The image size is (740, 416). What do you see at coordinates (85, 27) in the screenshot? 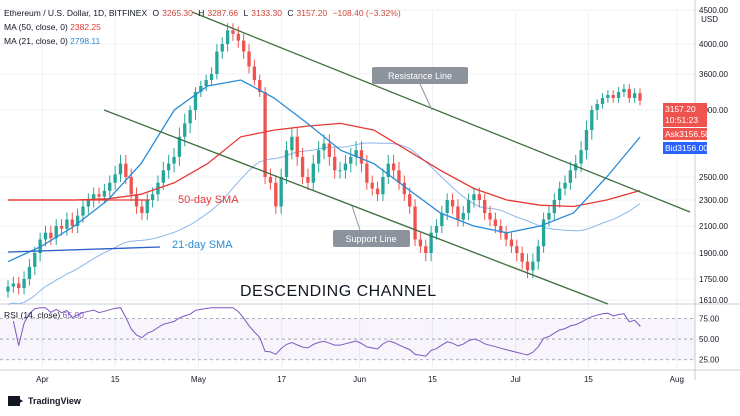
I see `ma50-value: 2382.25` at bounding box center [85, 27].